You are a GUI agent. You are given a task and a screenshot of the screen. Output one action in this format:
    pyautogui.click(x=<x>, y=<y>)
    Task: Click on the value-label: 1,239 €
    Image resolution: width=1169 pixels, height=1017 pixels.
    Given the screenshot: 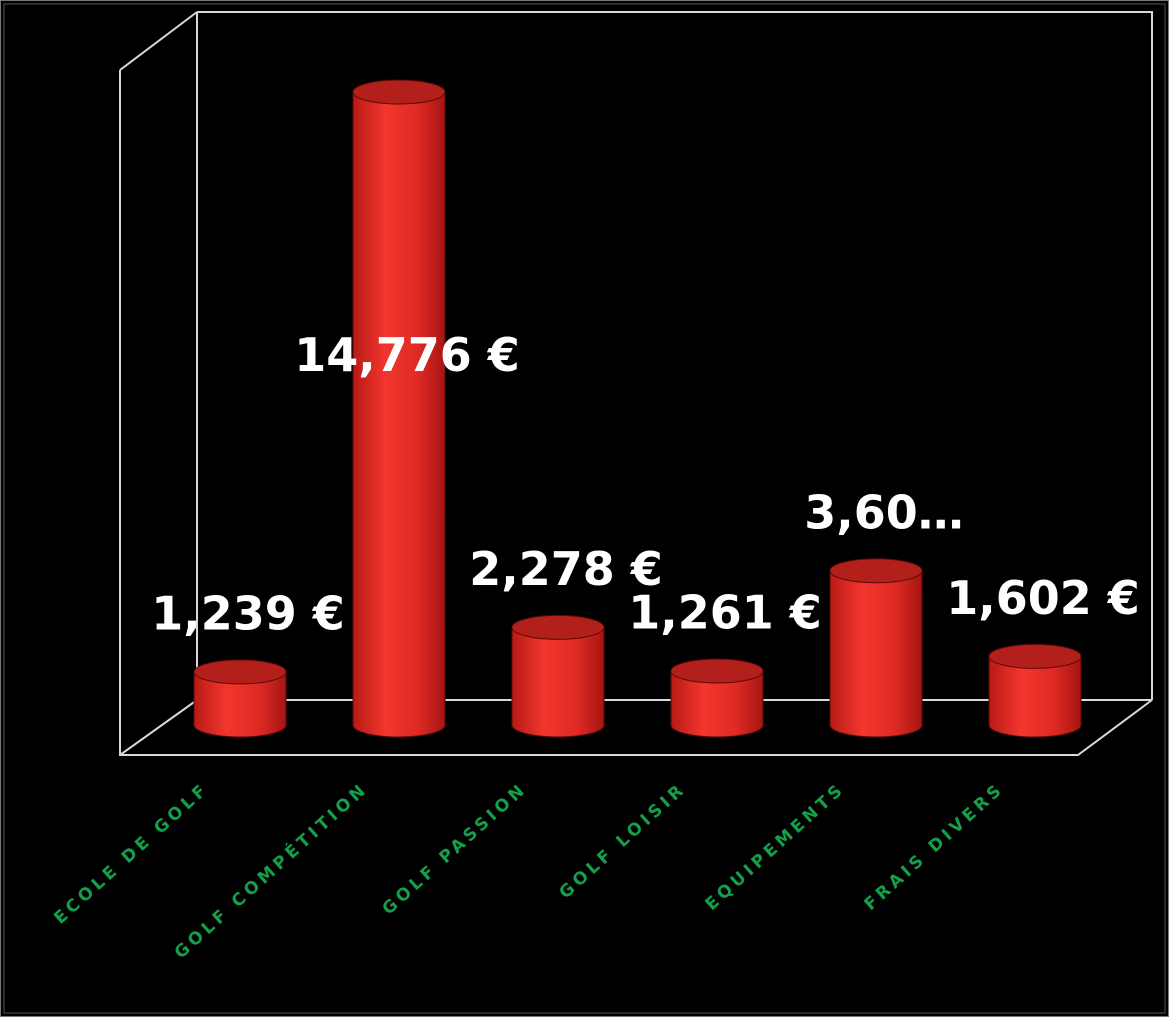 What is the action you would take?
    pyautogui.click(x=248, y=613)
    